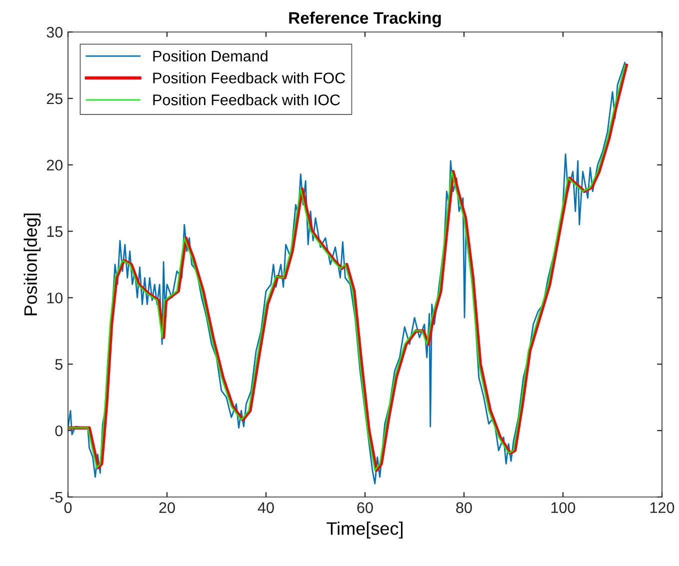  Describe the element at coordinates (365, 20) in the screenshot. I see `chart-title: Reference Tracking` at that location.